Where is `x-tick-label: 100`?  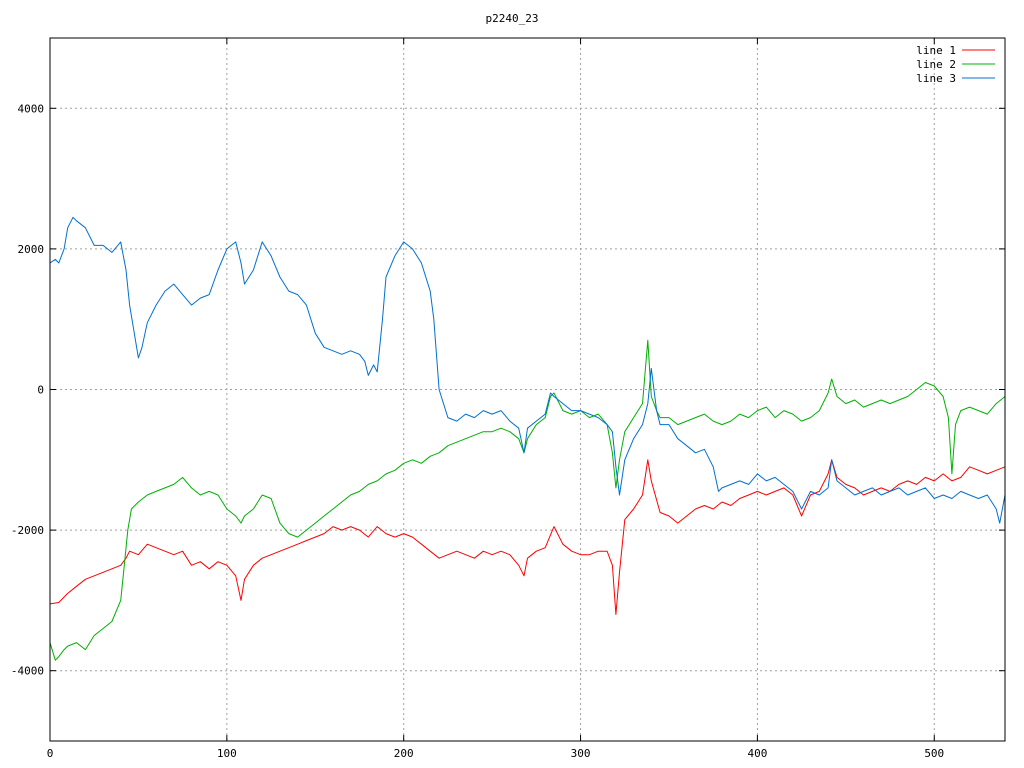
x-tick-label: 100 is located at coordinates (227, 753).